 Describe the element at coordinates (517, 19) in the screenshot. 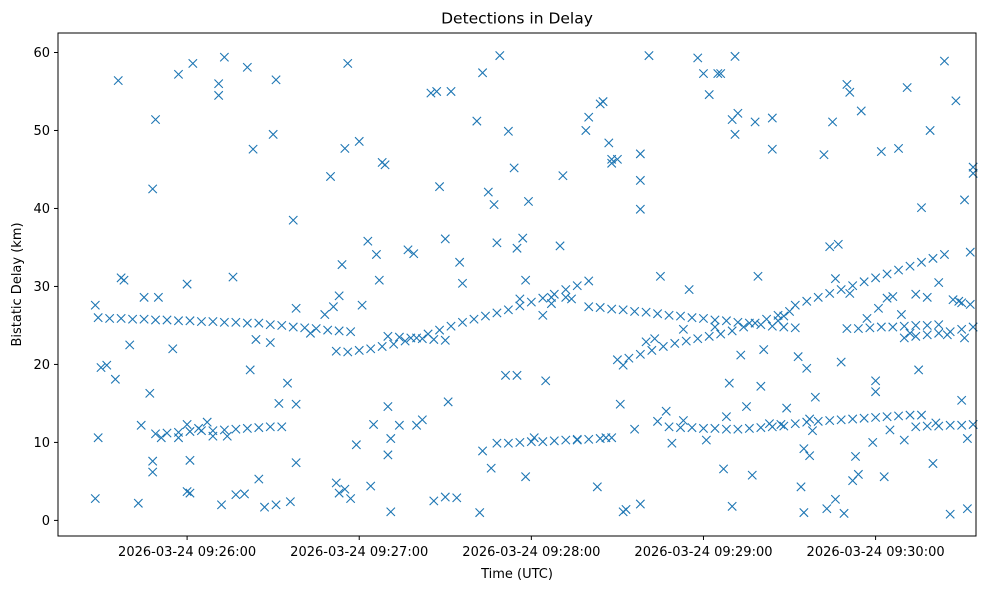

I see `chart-title: Detections in Delay` at that location.